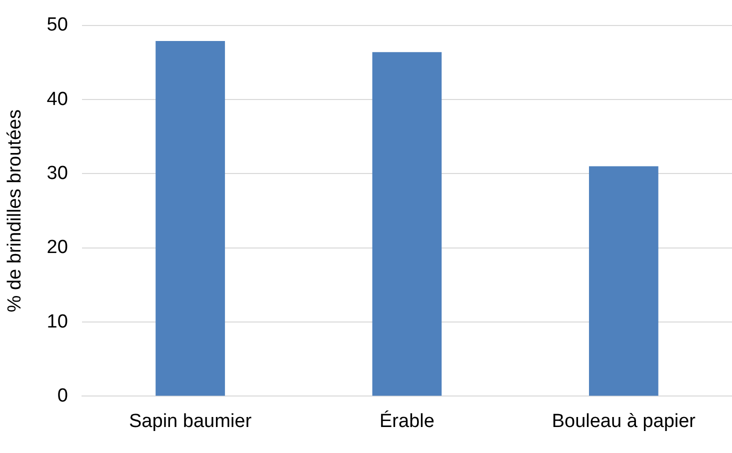  Describe the element at coordinates (624, 421) in the screenshot. I see `x-tick-label: Bouleau à papier` at that location.